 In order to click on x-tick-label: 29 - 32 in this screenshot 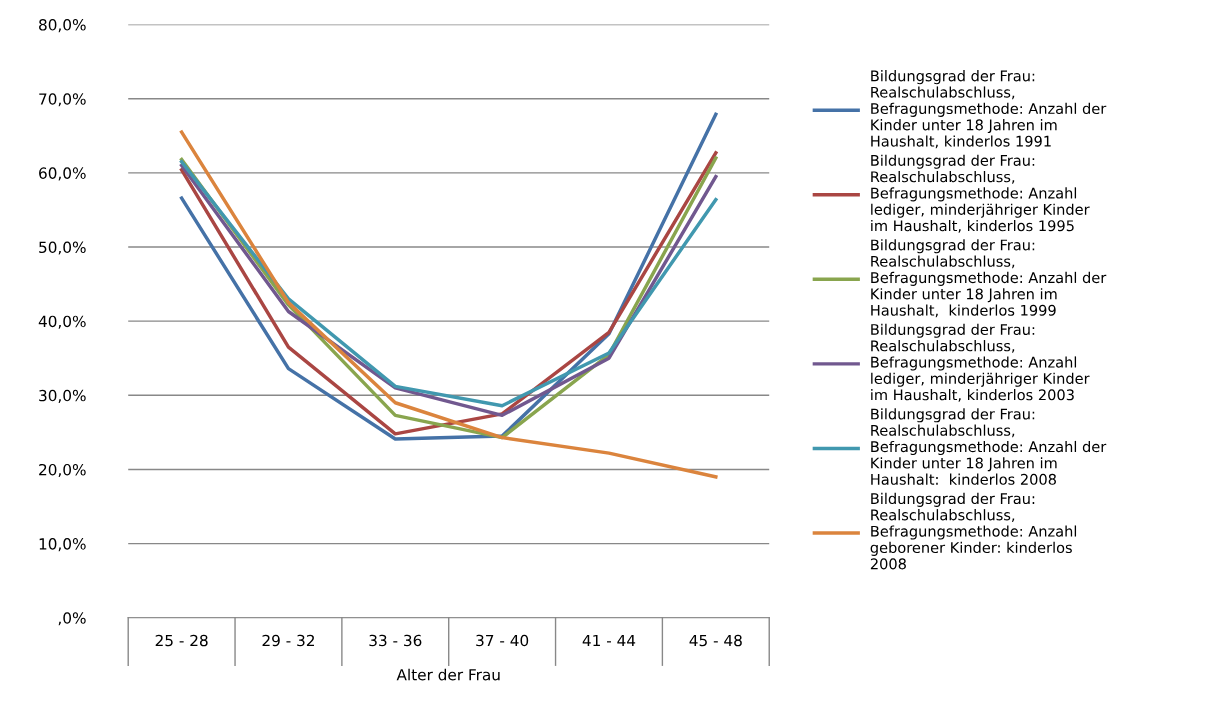, I will do `click(288, 640)`.